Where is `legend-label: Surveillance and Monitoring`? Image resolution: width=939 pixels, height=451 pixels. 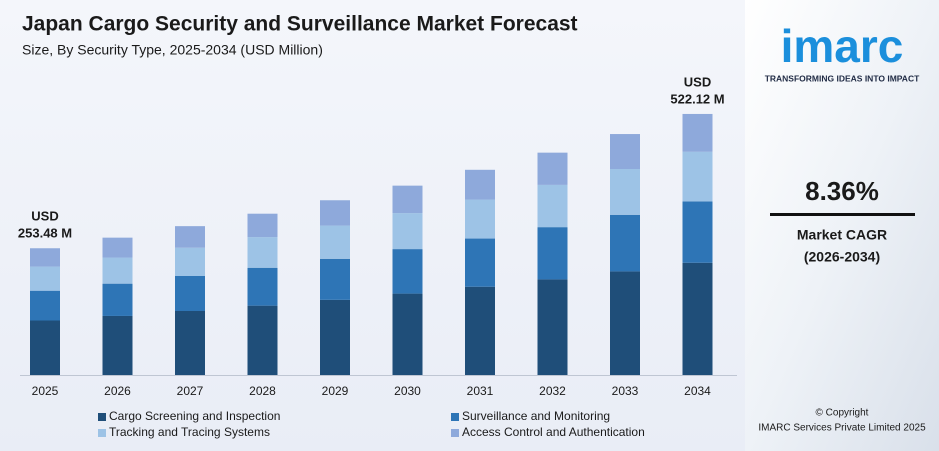 legend-label: Surveillance and Monitoring is located at coordinates (536, 416).